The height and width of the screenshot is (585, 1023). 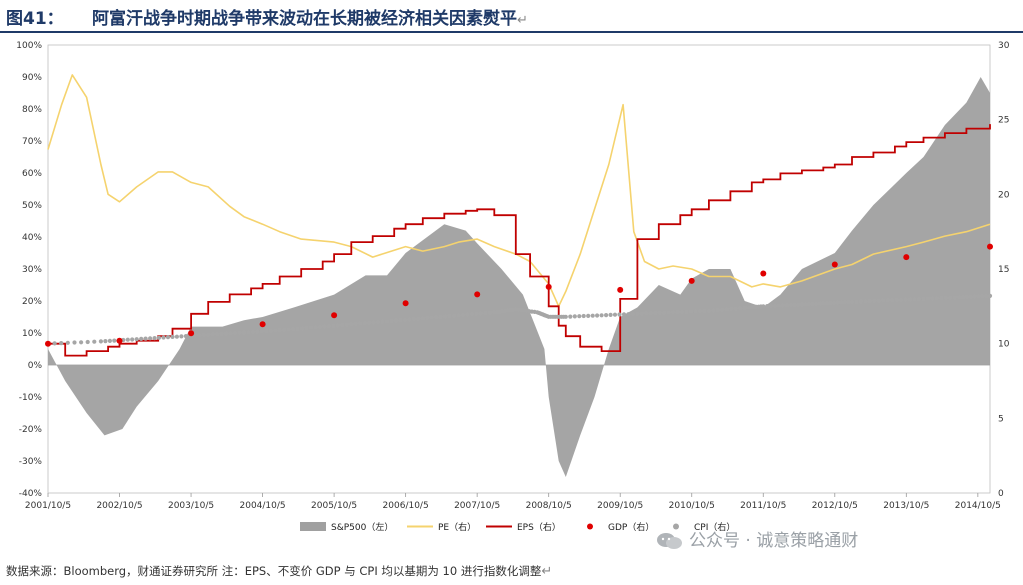 What do you see at coordinates (692, 506) in the screenshot?
I see `x-tick-label: 2010/10/5` at bounding box center [692, 506].